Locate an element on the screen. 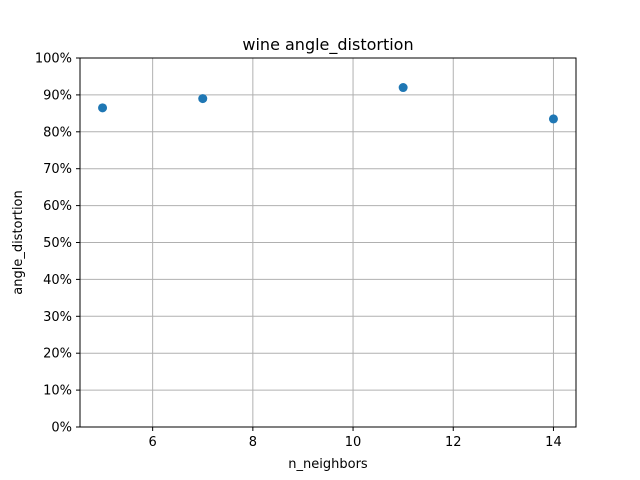  y-tick-label: 10% is located at coordinates (57, 391).